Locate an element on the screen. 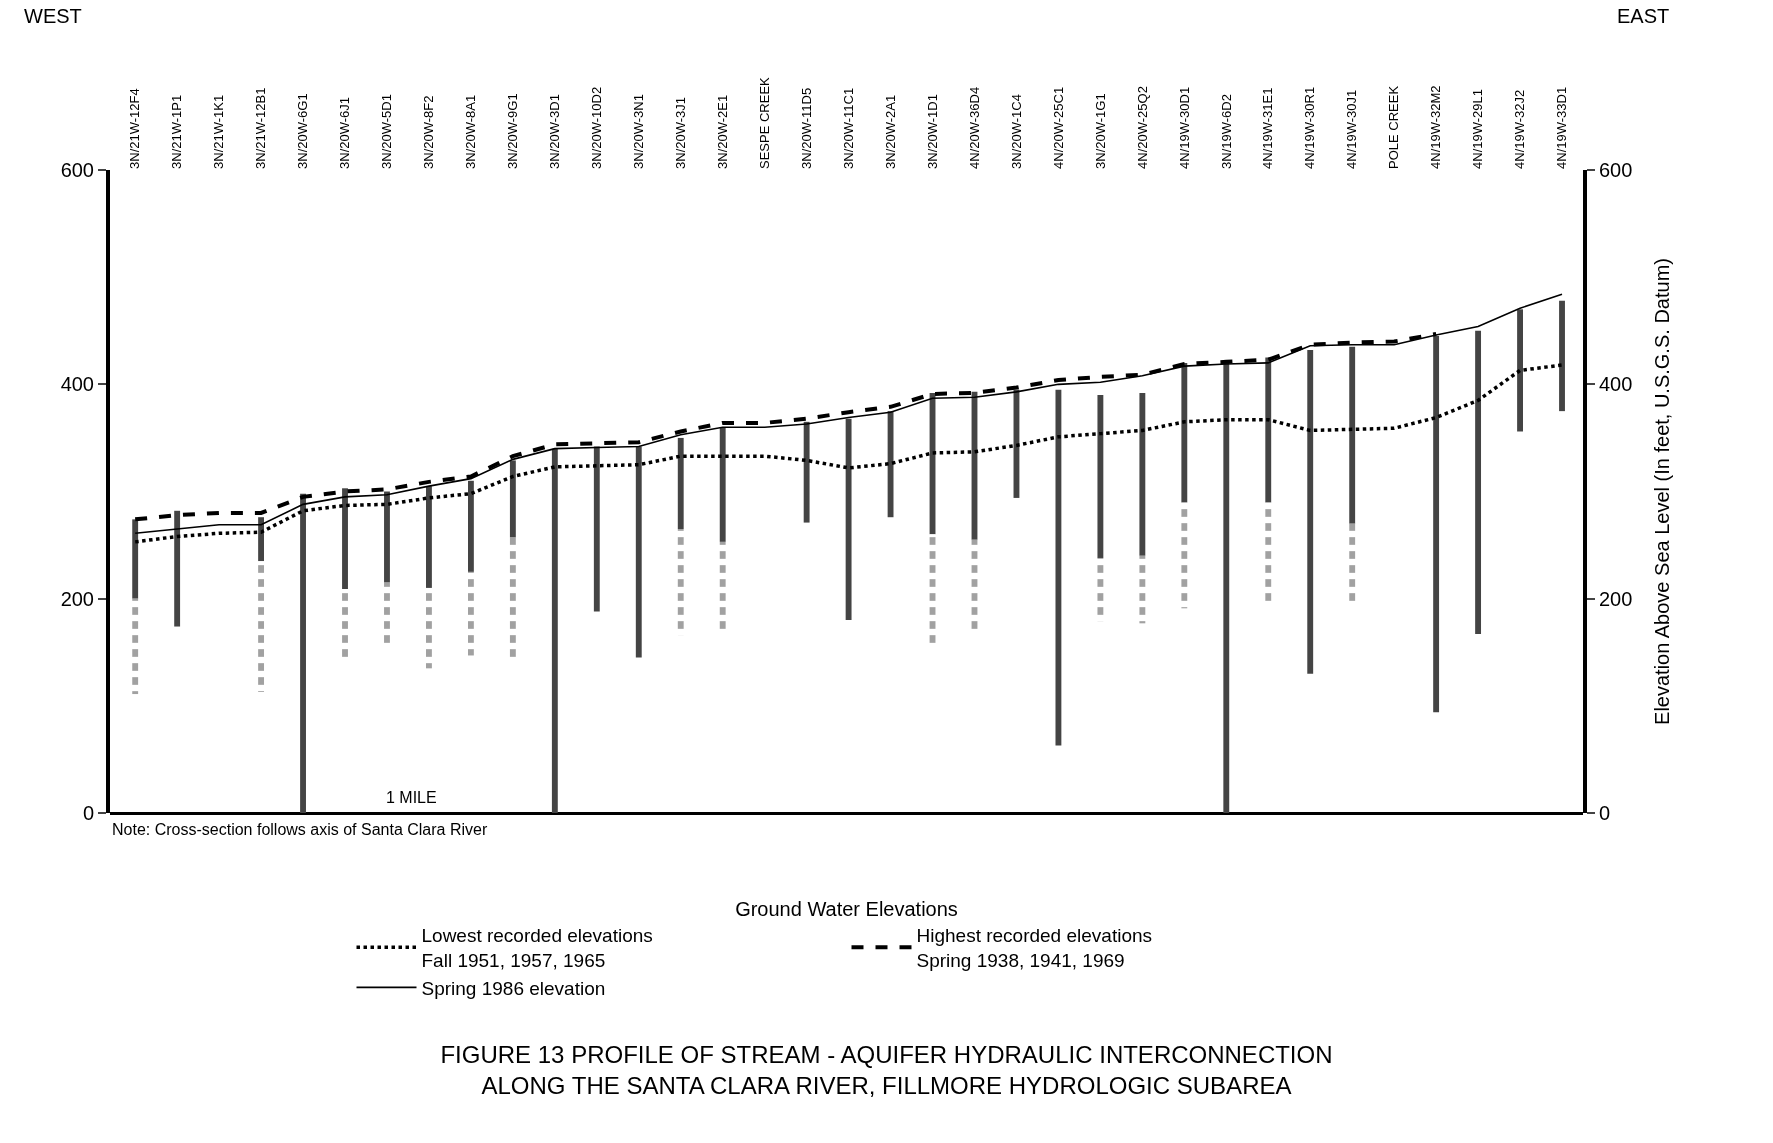 Image resolution: width=1773 pixels, height=1143 pixels. x-tick-label: 3N/19W-6D2 is located at coordinates (1226, 131).